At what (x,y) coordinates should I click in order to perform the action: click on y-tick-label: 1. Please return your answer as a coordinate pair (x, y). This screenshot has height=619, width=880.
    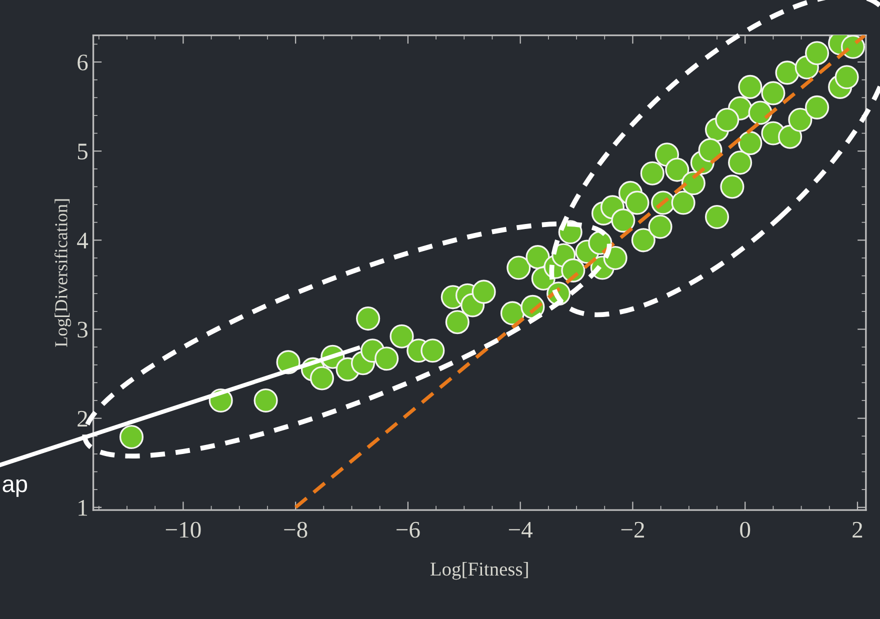
    Looking at the image, I should click on (82, 508).